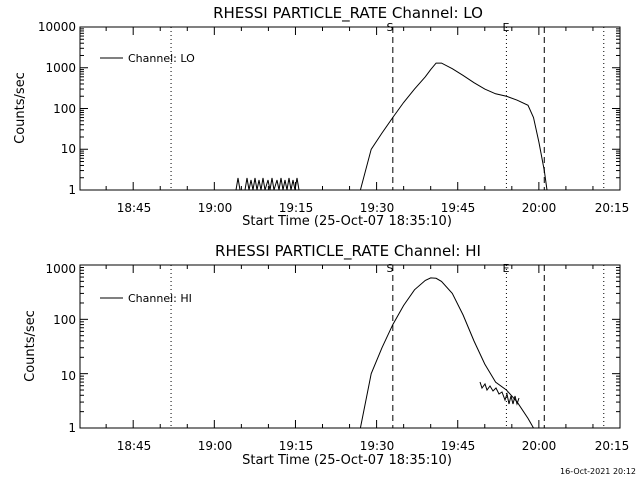  What do you see at coordinates (161, 58) in the screenshot?
I see `legend-entry-lo: Channel: LO` at bounding box center [161, 58].